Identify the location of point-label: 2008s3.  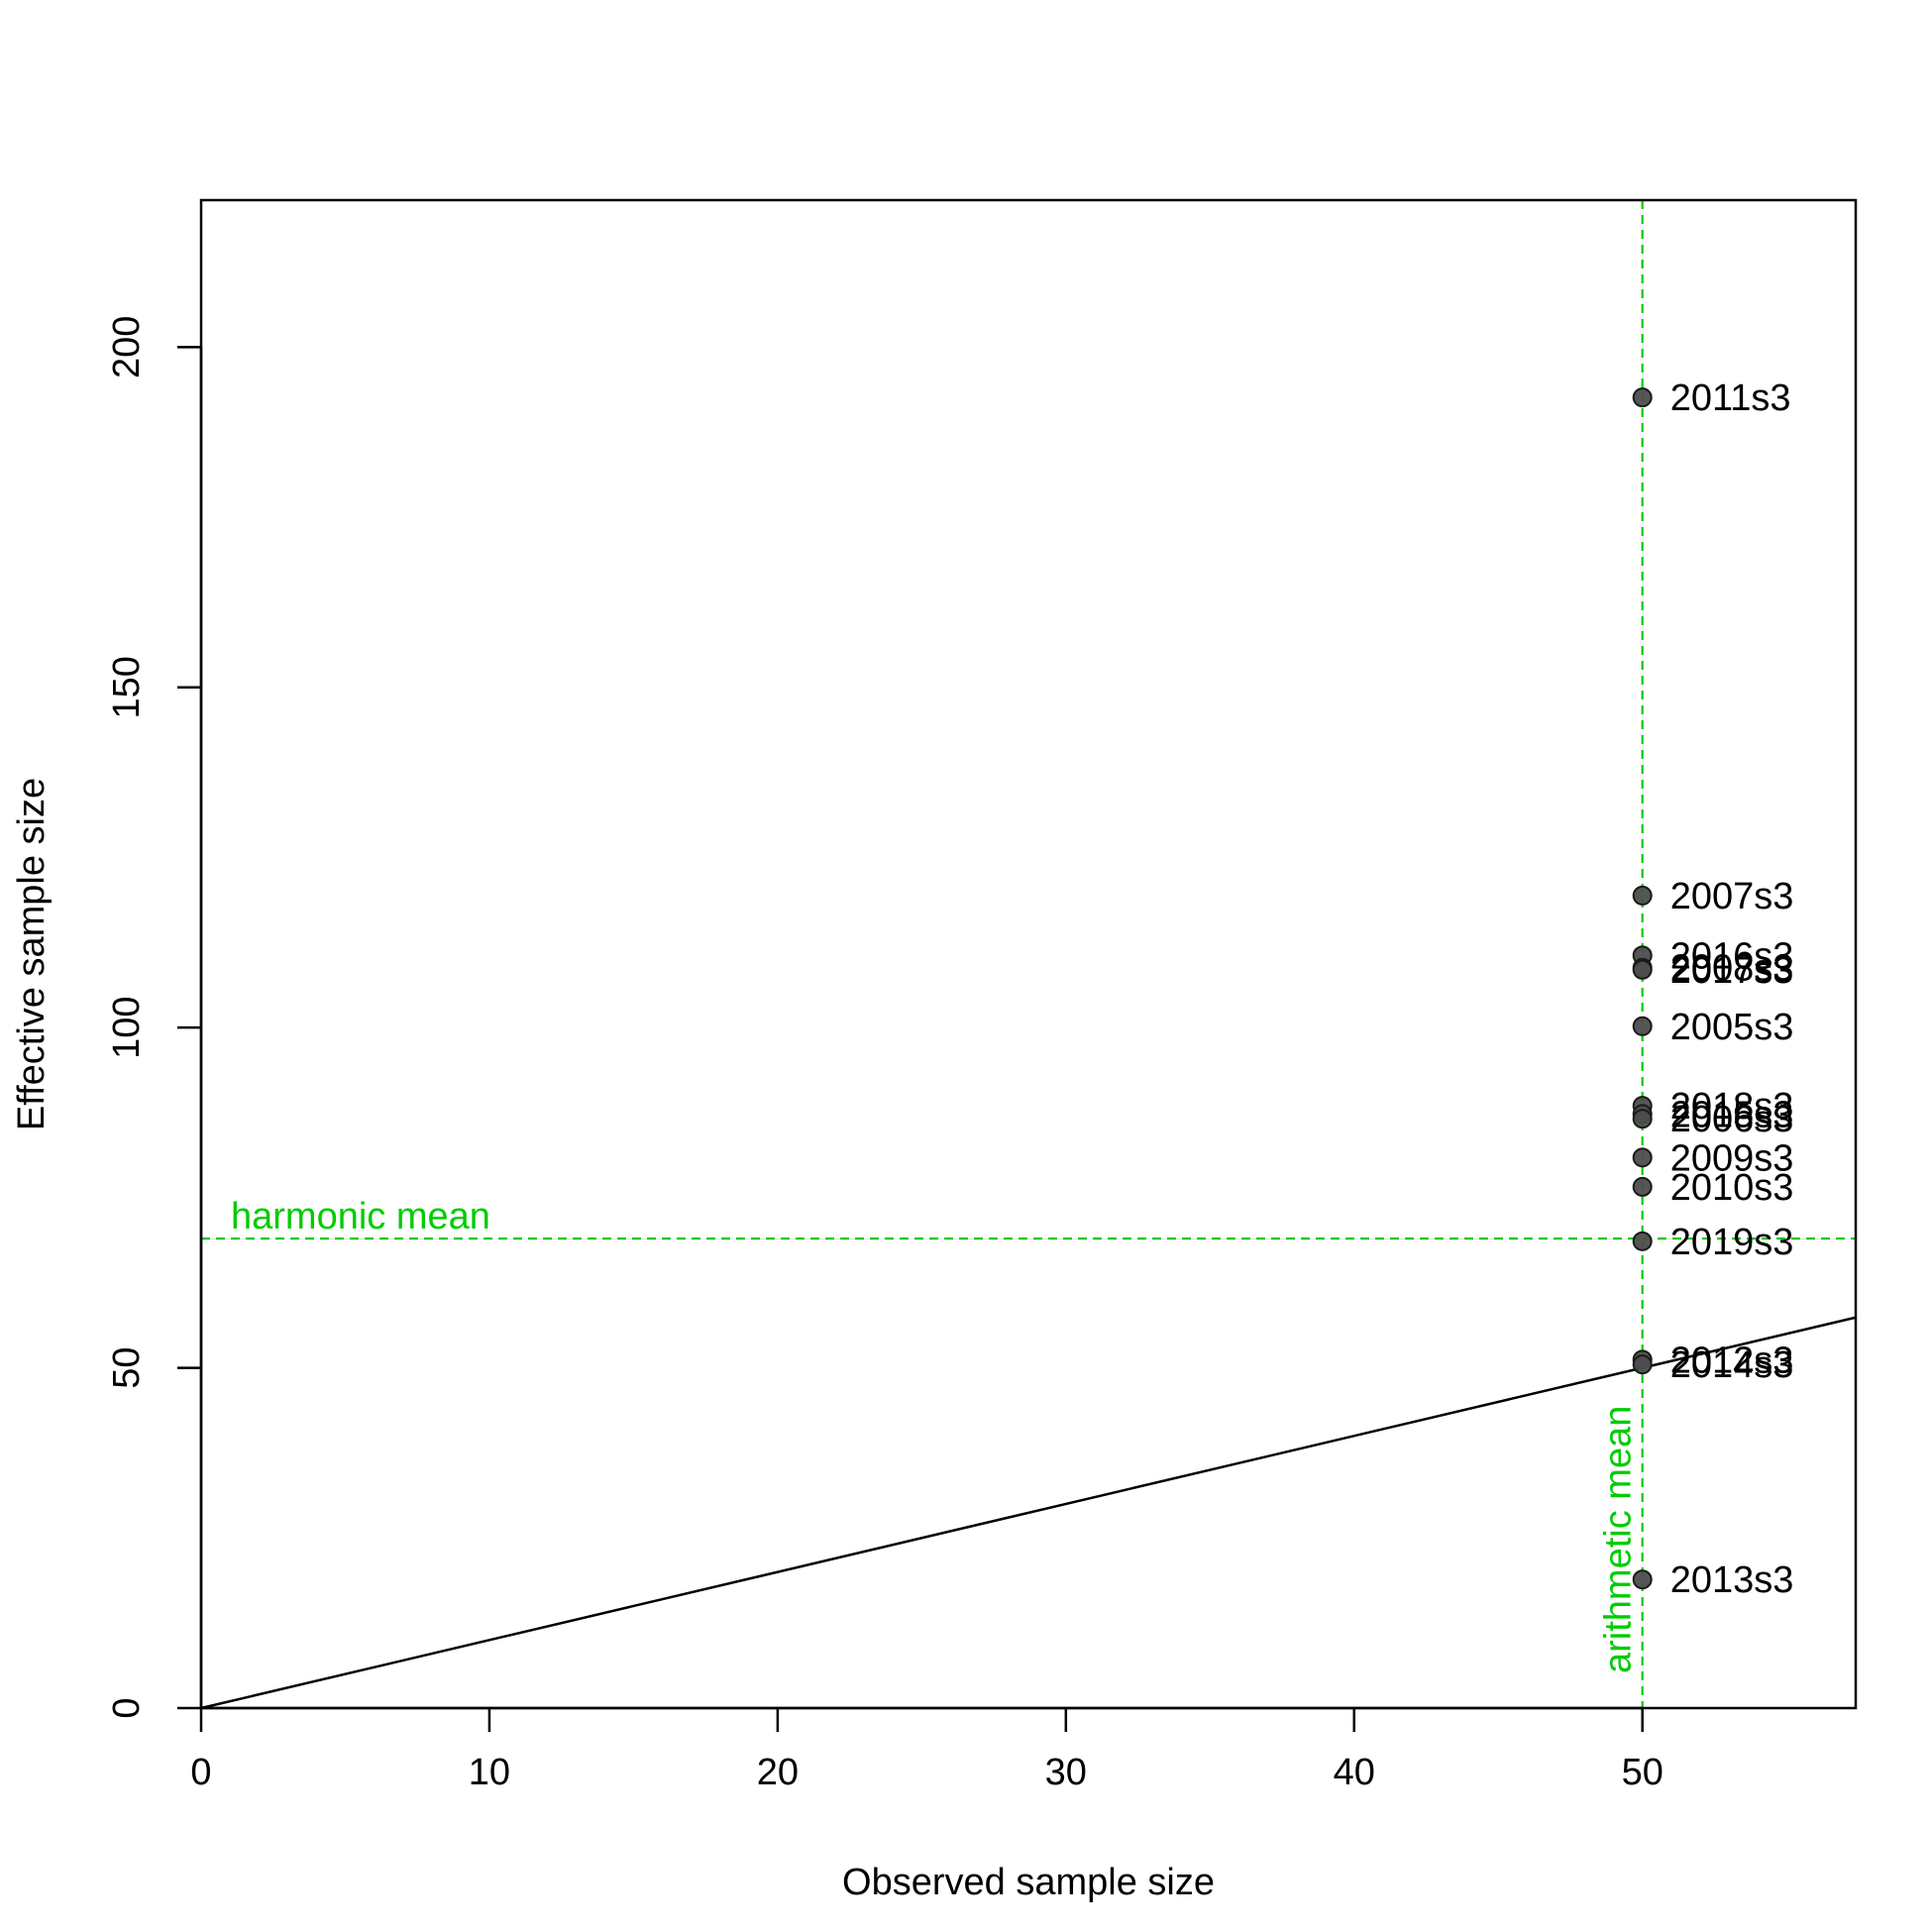
(1732, 969).